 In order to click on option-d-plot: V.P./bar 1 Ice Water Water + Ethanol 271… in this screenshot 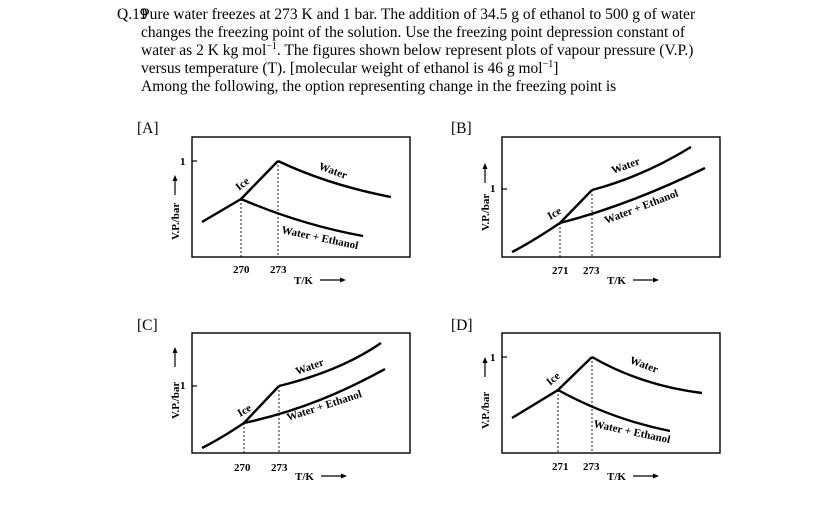, I will do `click(600, 411)`.